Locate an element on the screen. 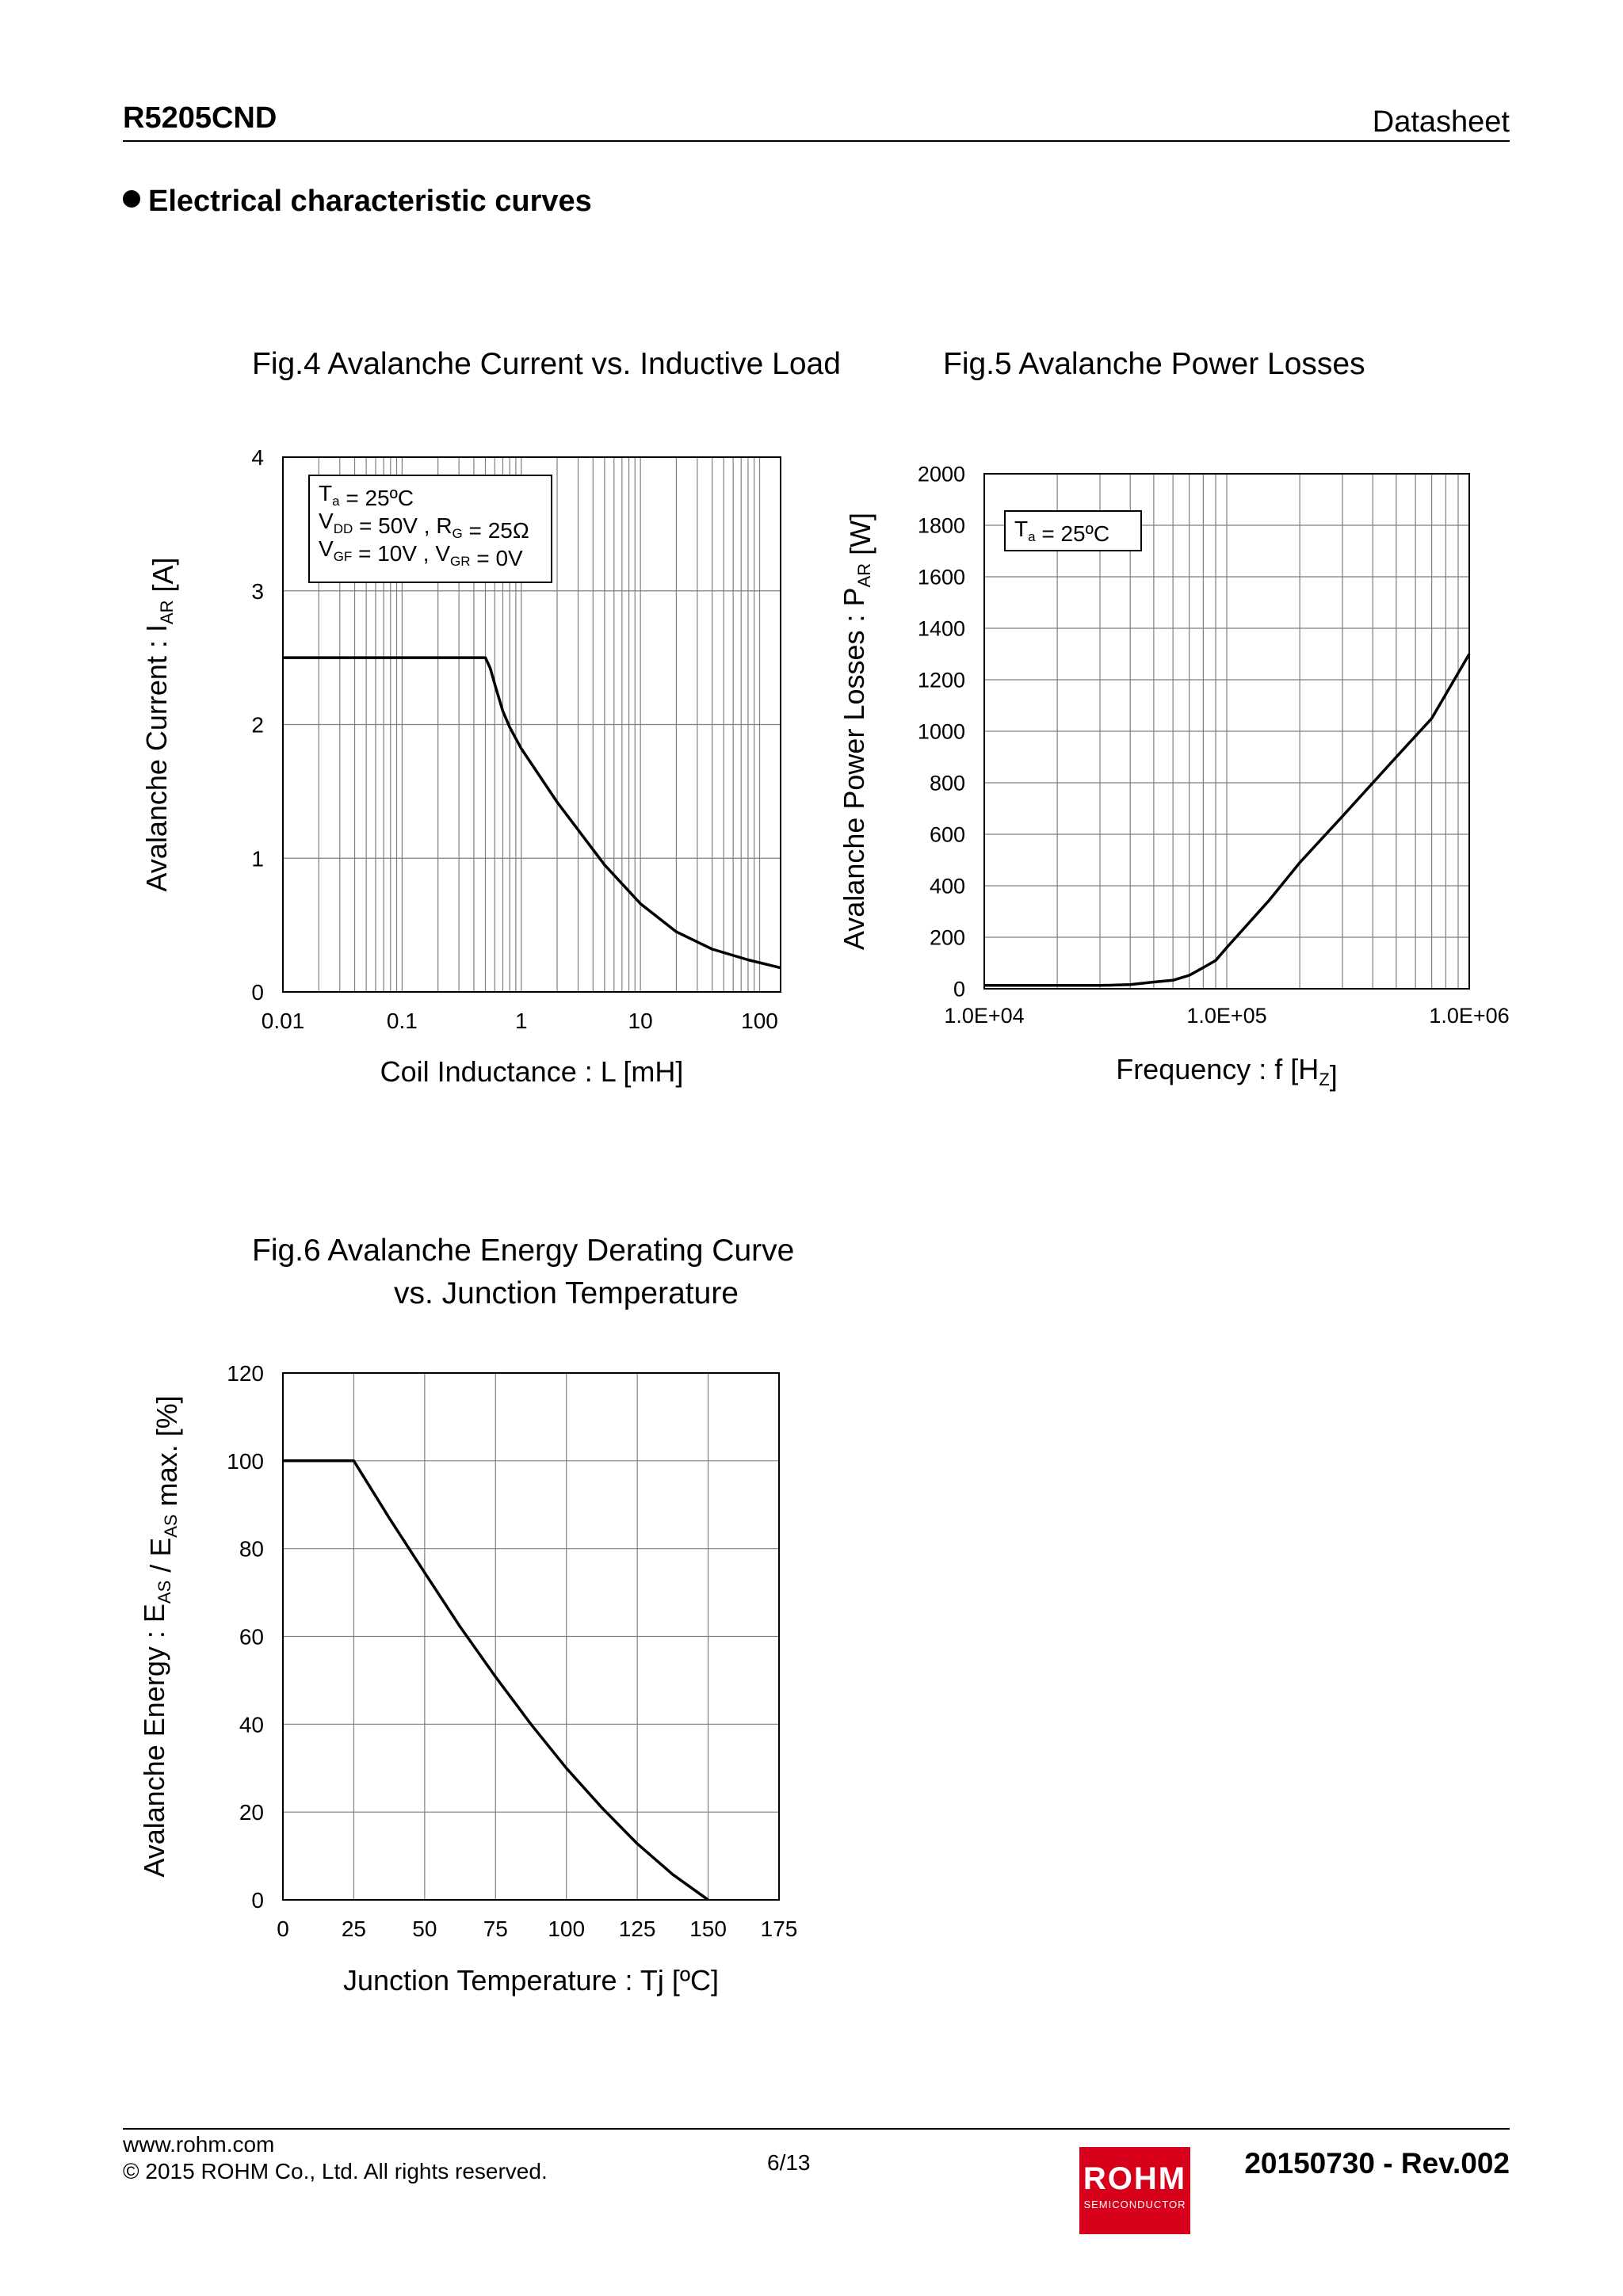  fig6-x-tick-label: 75 is located at coordinates (495, 1929).